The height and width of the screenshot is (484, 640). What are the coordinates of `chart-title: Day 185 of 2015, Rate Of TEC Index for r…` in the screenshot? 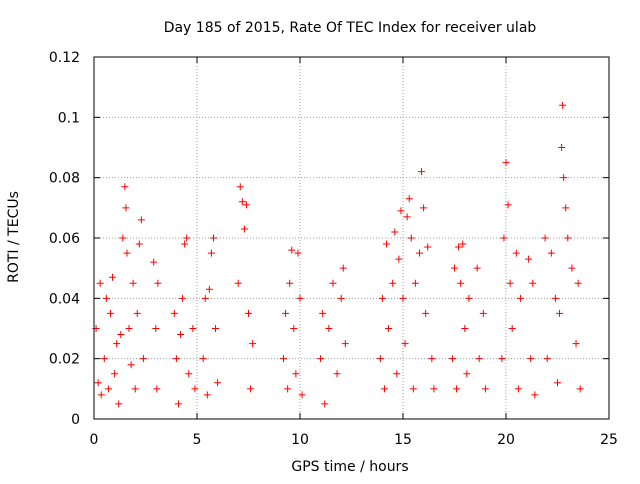 It's located at (350, 28).